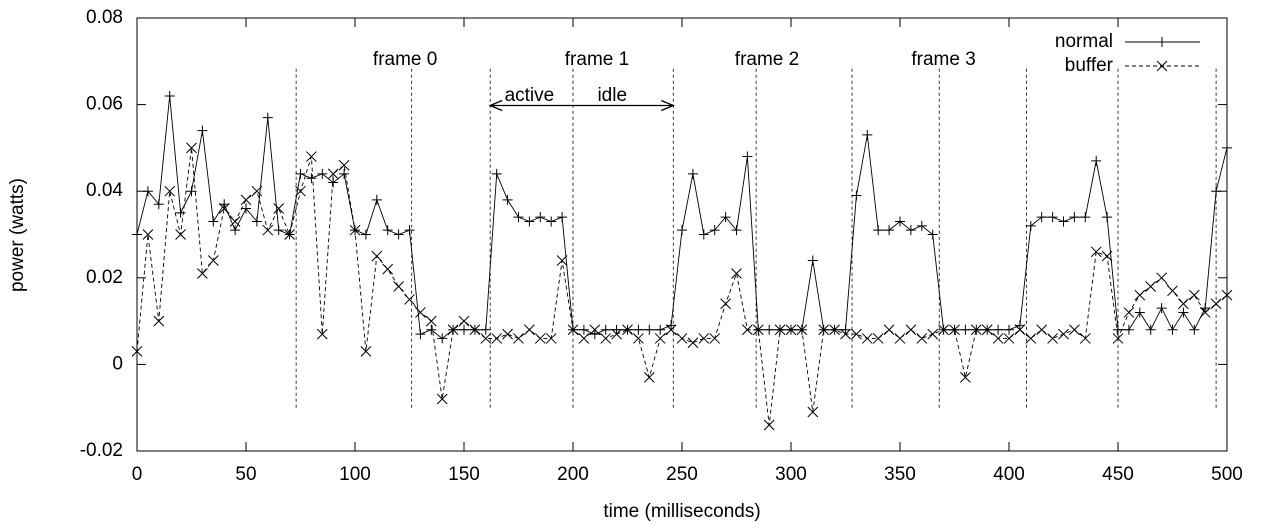 The image size is (1268, 529). I want to click on annotation: frame 0, so click(405, 59).